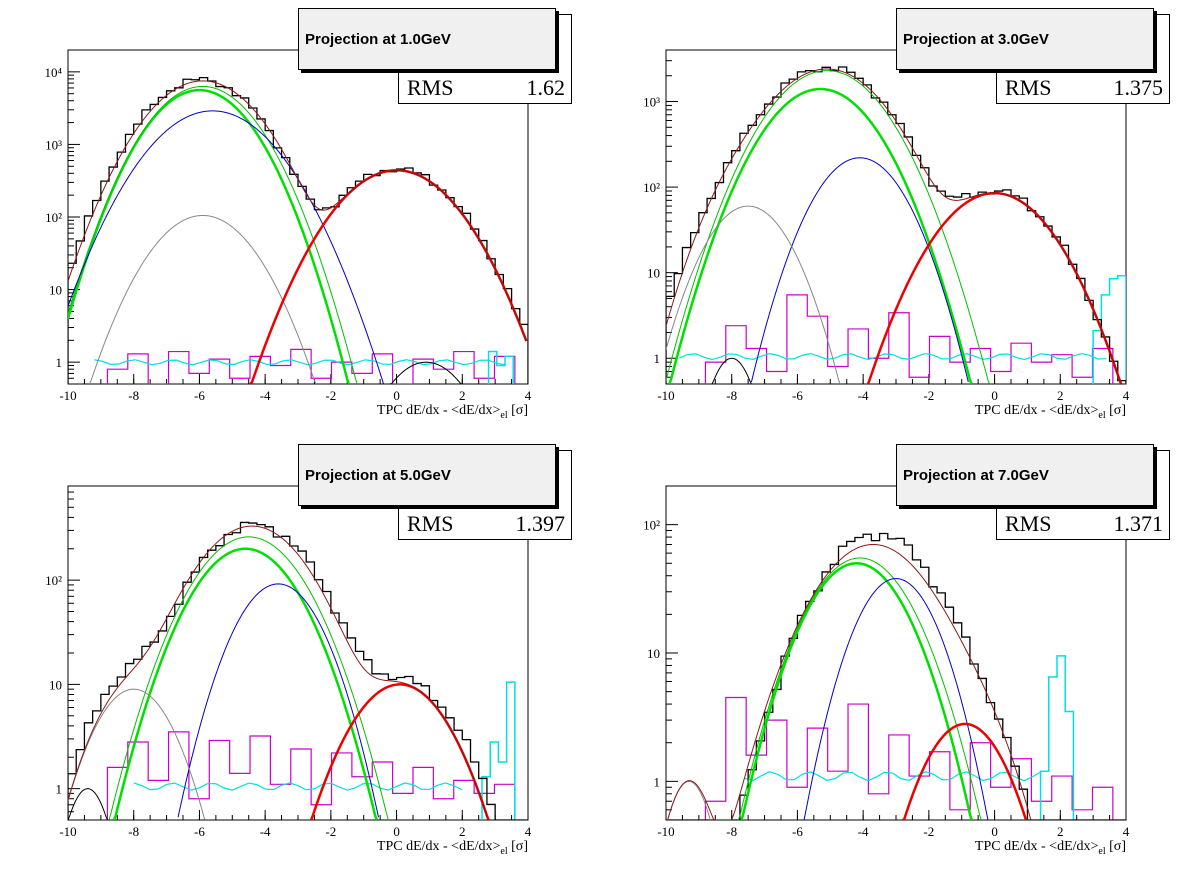 The image size is (1196, 872). What do you see at coordinates (427, 39) in the screenshot?
I see `chart-title: Projection at 1.0GeV` at bounding box center [427, 39].